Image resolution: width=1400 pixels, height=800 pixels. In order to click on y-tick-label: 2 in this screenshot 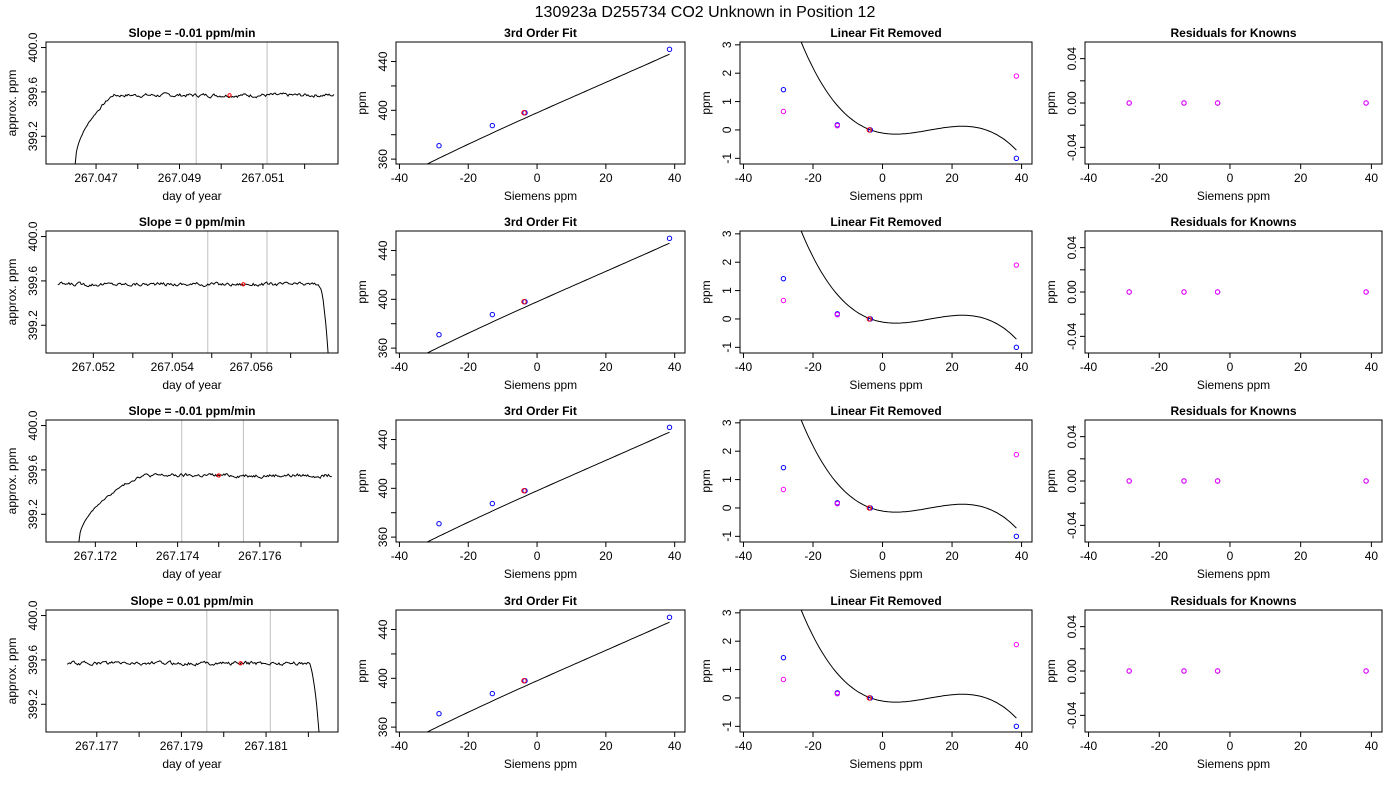, I will do `click(727, 73)`.